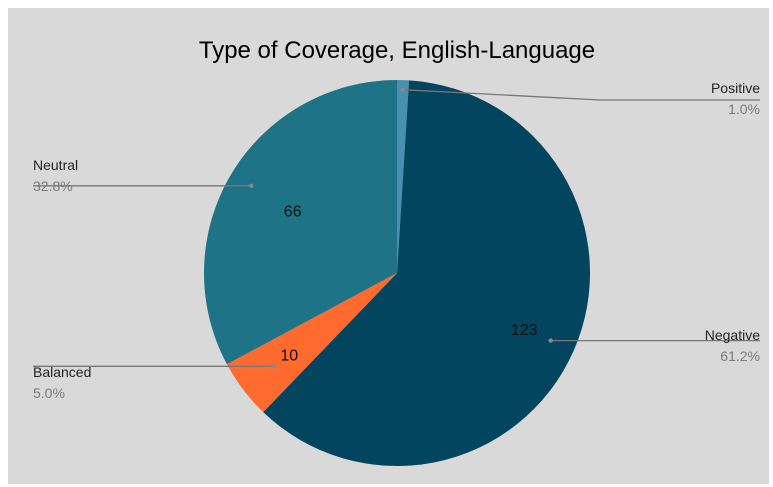 The width and height of the screenshot is (773, 487). I want to click on slice-name-positive: Positive, so click(735, 88).